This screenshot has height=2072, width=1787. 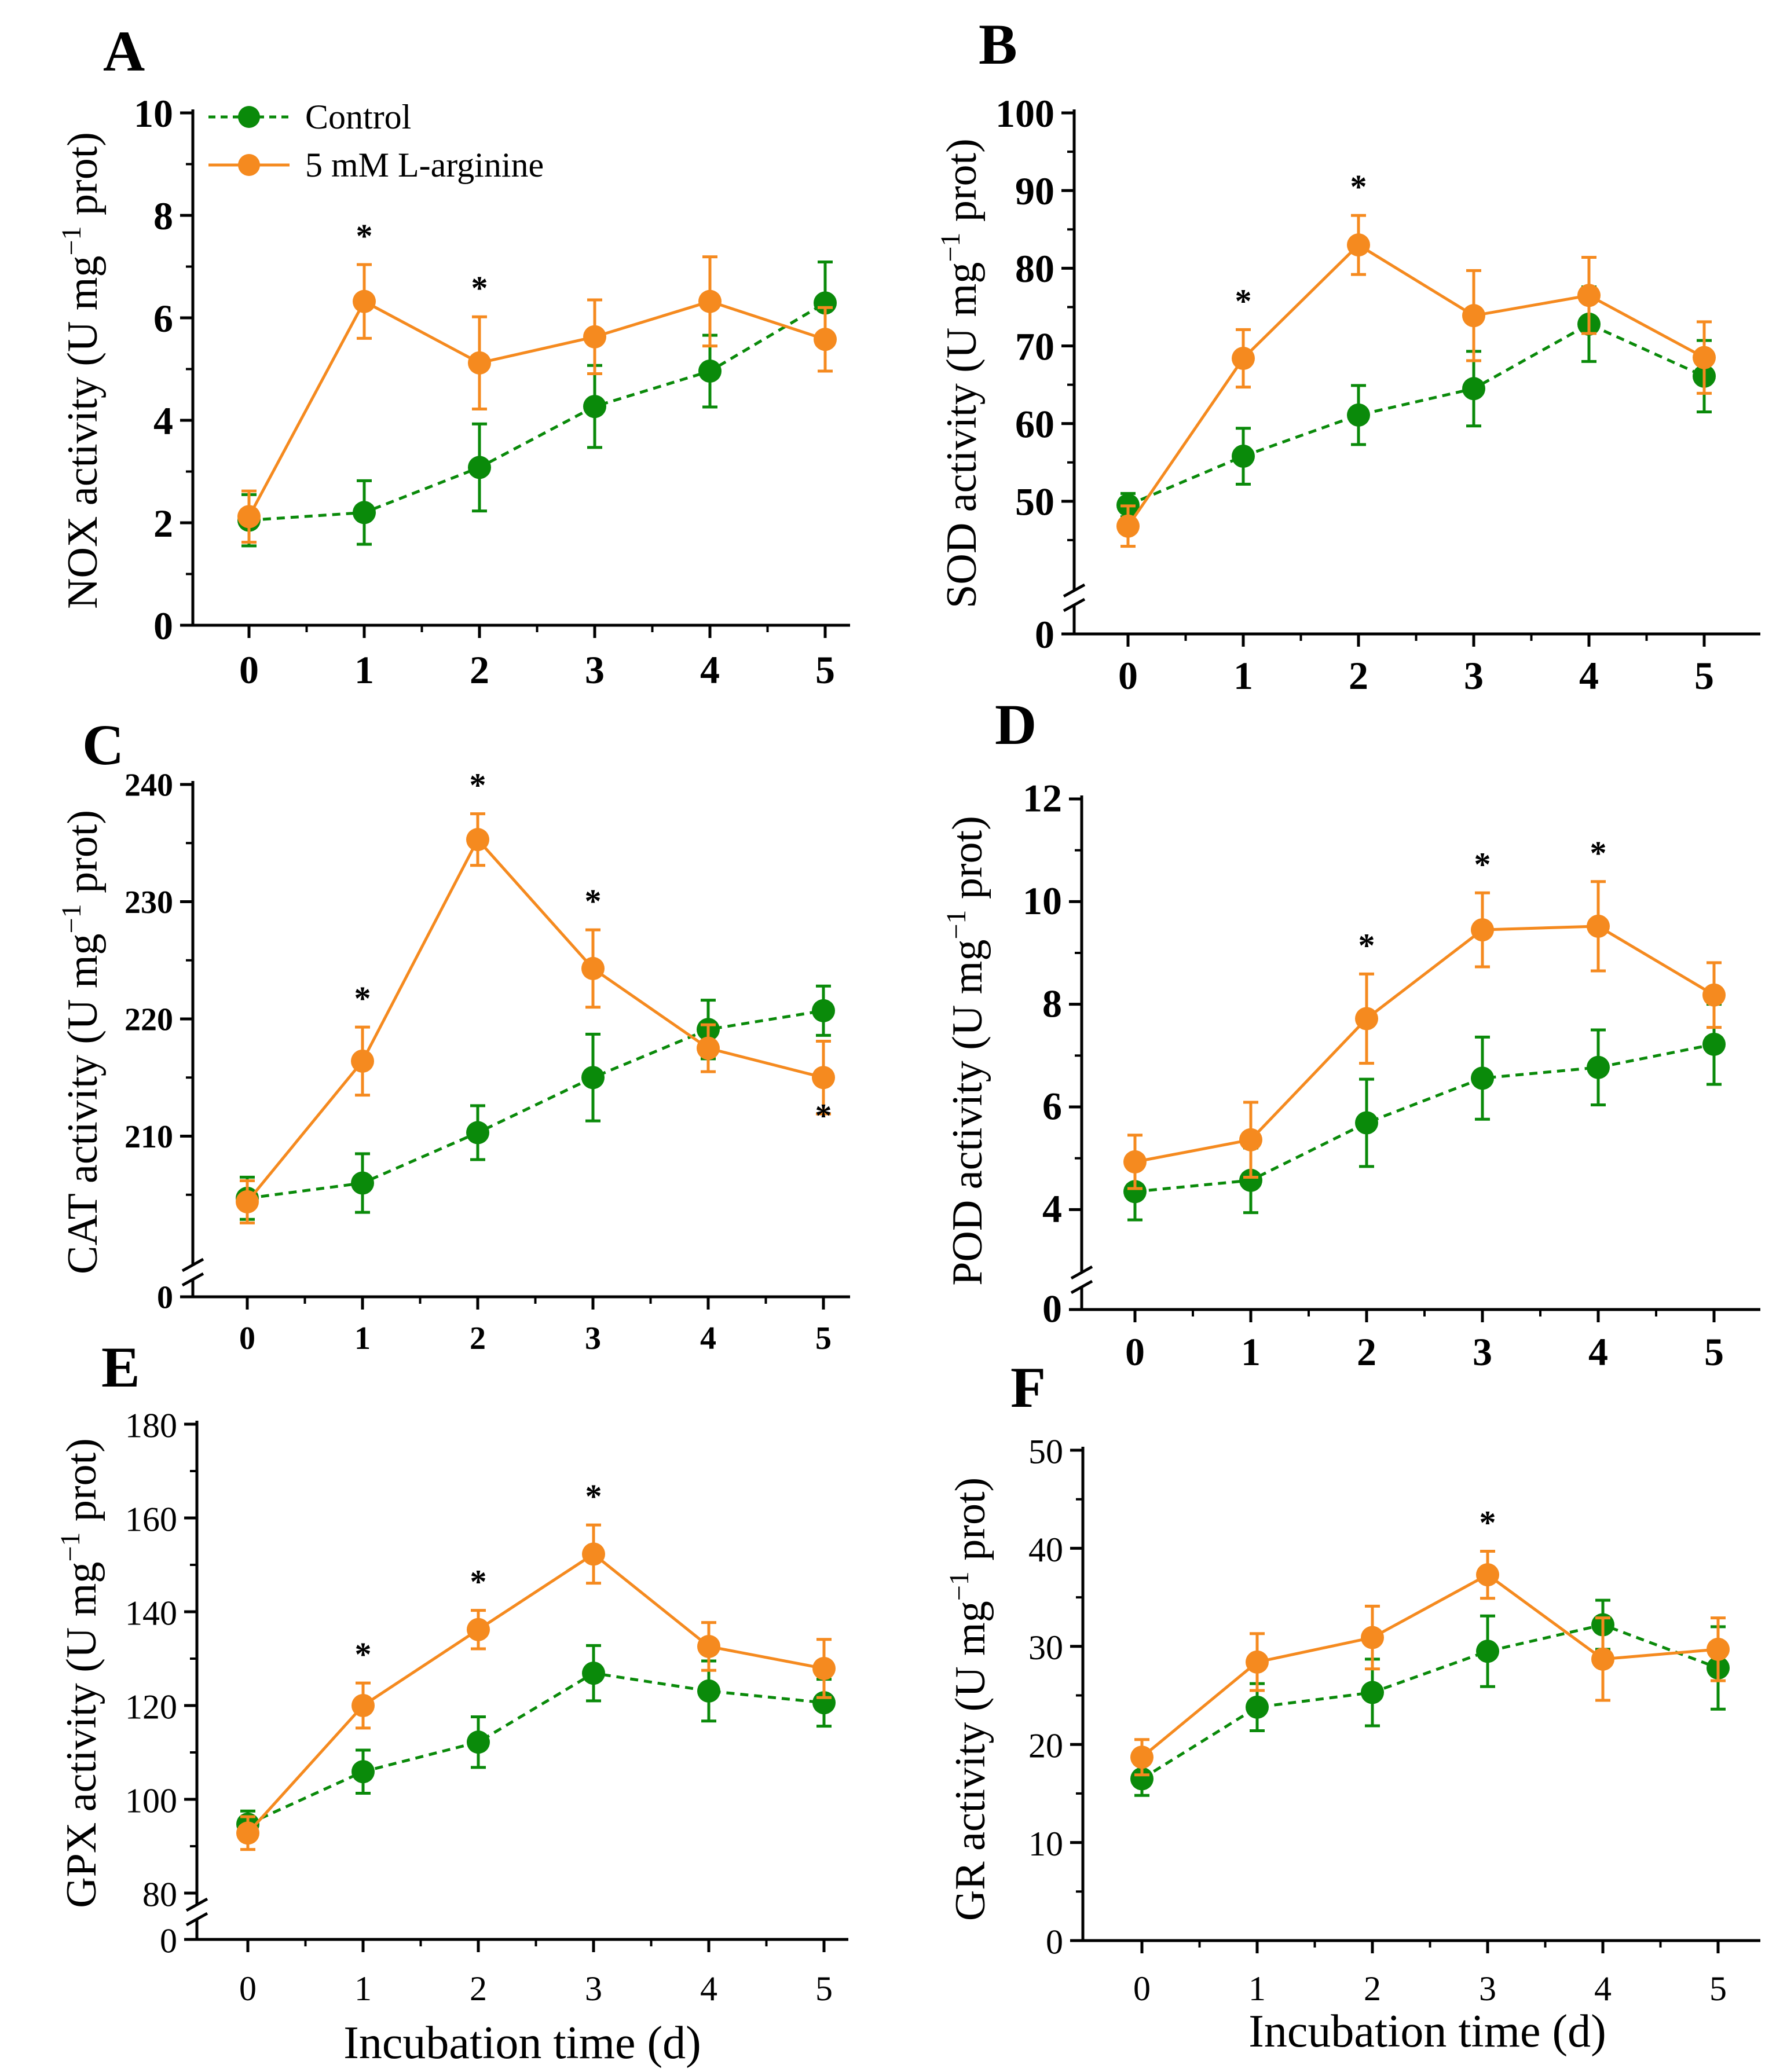 I want to click on axis-break-mark, so click(x=197, y=1919).